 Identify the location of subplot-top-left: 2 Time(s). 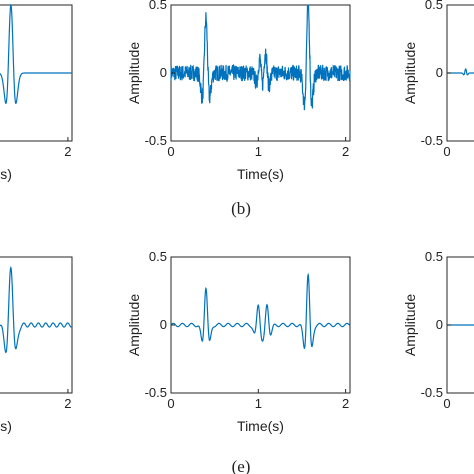
(36, 92).